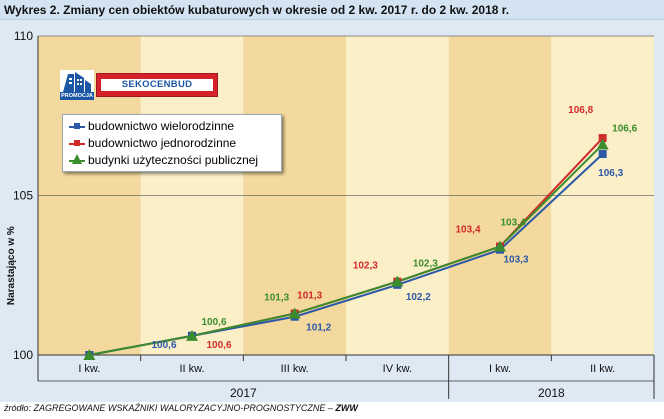 The width and height of the screenshot is (664, 419). I want to click on x-tick-label: IV kw., so click(397, 369).